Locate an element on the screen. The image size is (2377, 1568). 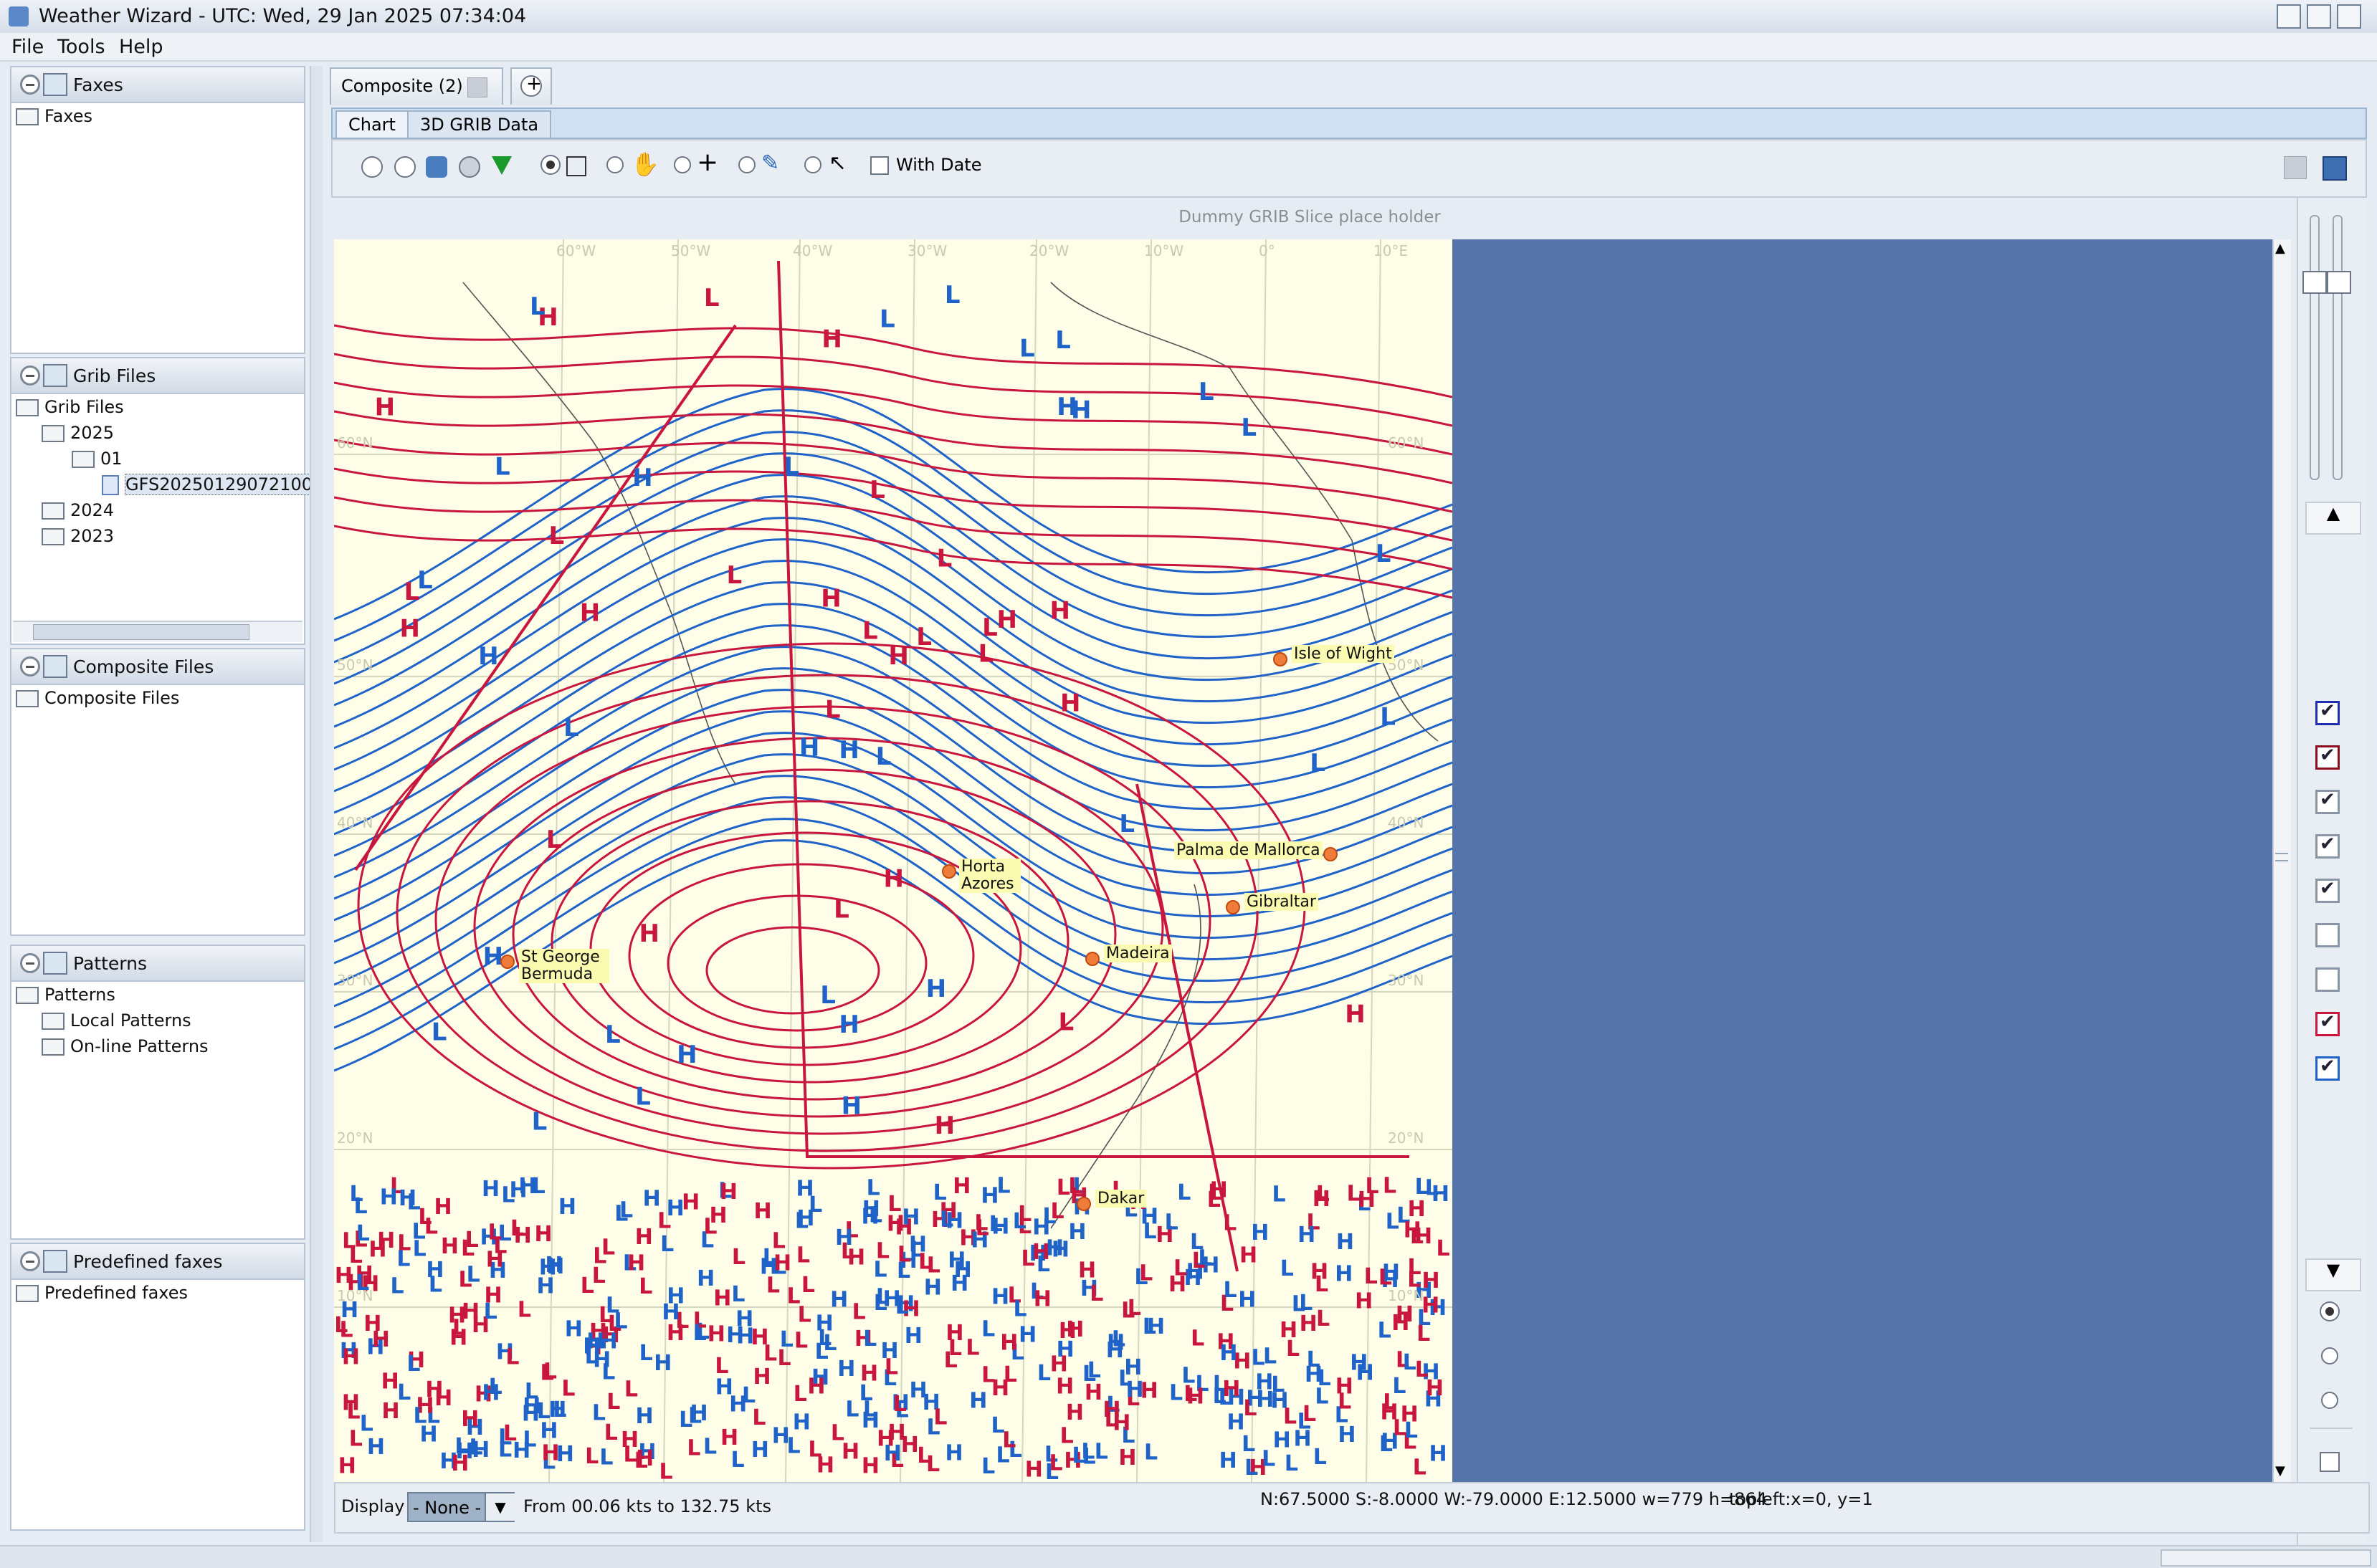
tree-node-grib-file: GFS20250129072100 is located at coordinates (208, 485).